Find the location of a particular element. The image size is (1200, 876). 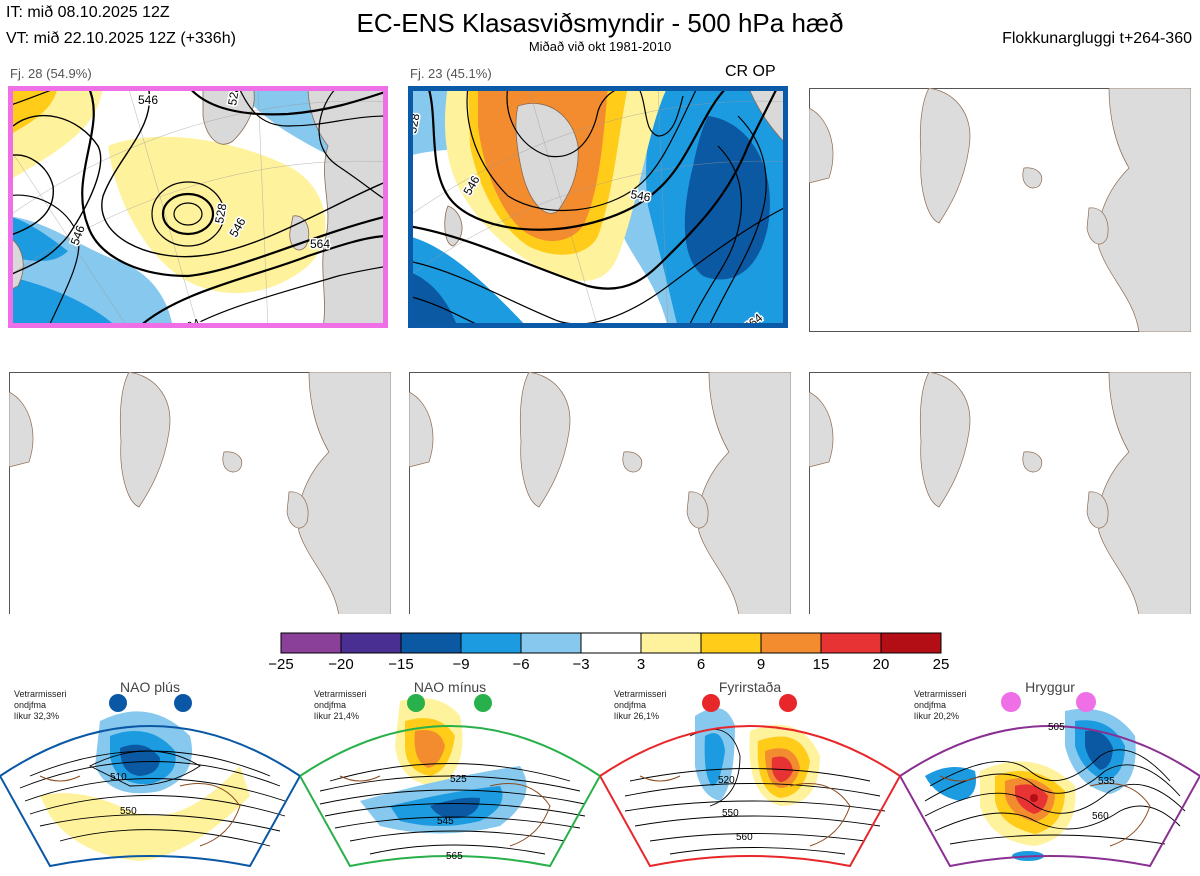

control-run-tag: CR OP is located at coordinates (750, 71).